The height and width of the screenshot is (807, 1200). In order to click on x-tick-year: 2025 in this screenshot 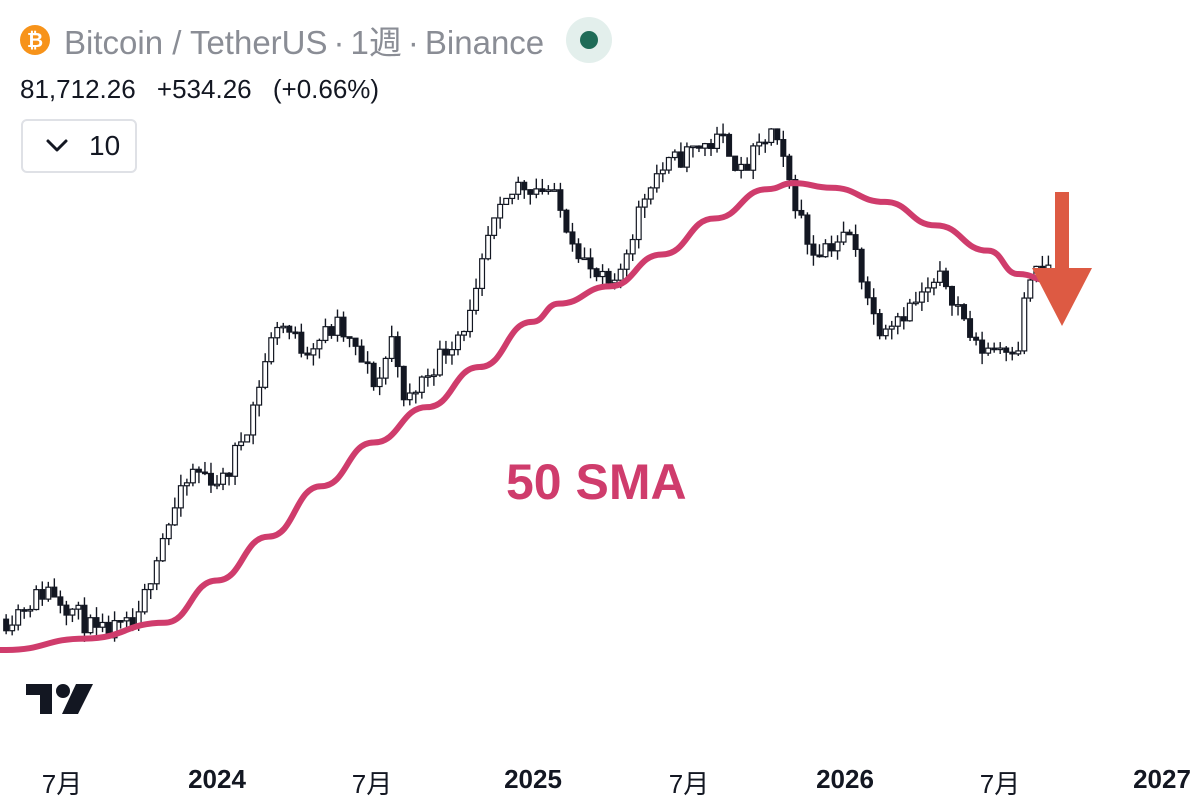, I will do `click(533, 779)`.